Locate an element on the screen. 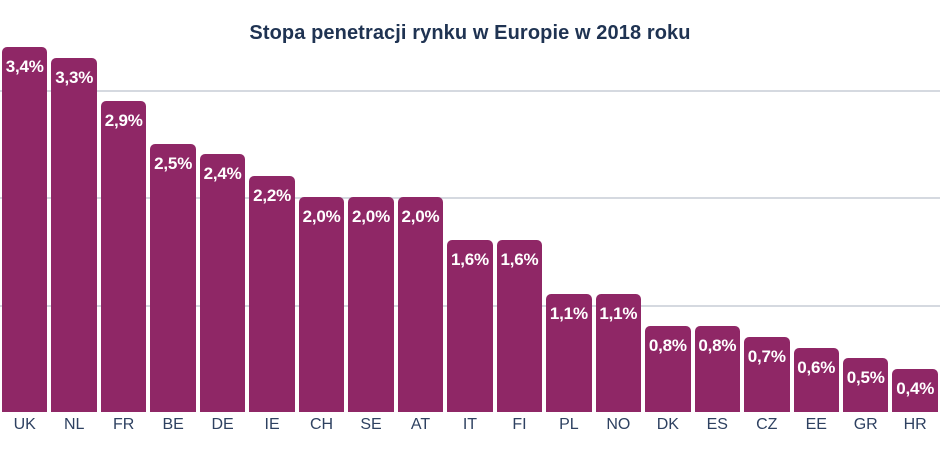 Image resolution: width=940 pixels, height=450 pixels. x-axis-label-EE: EE is located at coordinates (816, 424).